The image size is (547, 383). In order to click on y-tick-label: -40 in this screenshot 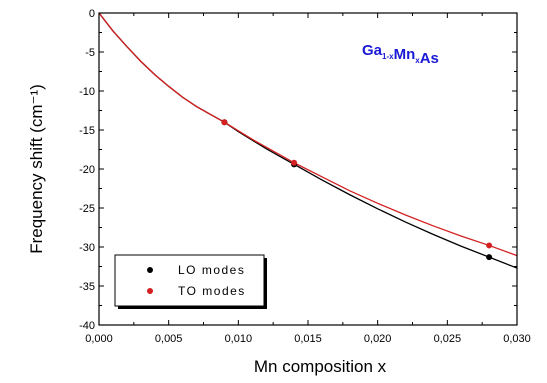, I will do `click(87, 326)`.